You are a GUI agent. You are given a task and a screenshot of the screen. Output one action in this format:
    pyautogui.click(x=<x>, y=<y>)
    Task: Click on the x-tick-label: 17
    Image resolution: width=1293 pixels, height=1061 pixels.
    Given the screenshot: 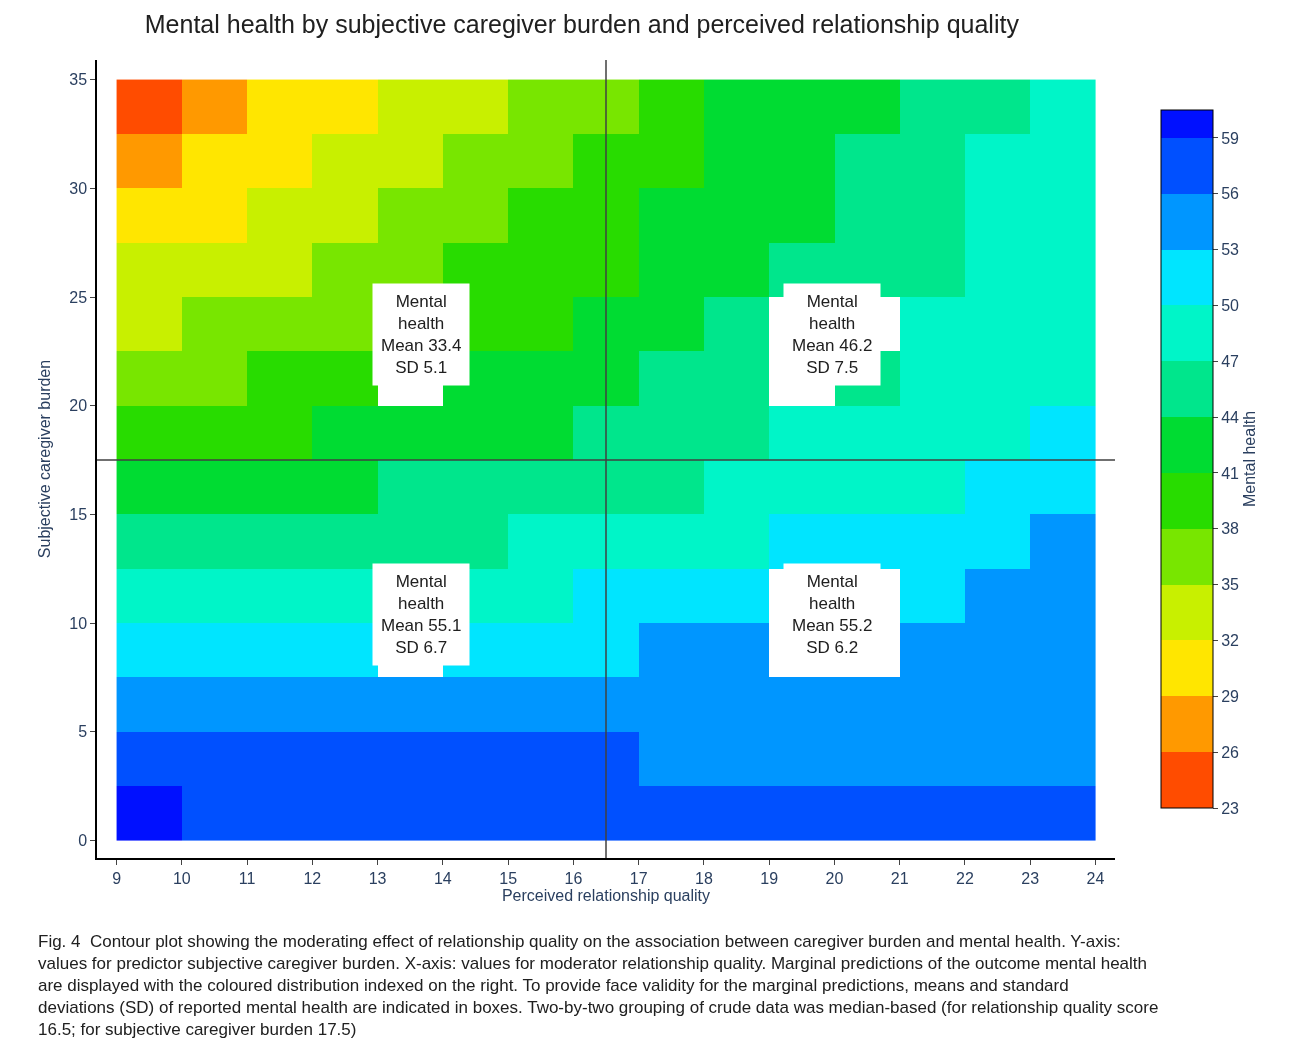 What is the action you would take?
    pyautogui.click(x=638, y=878)
    